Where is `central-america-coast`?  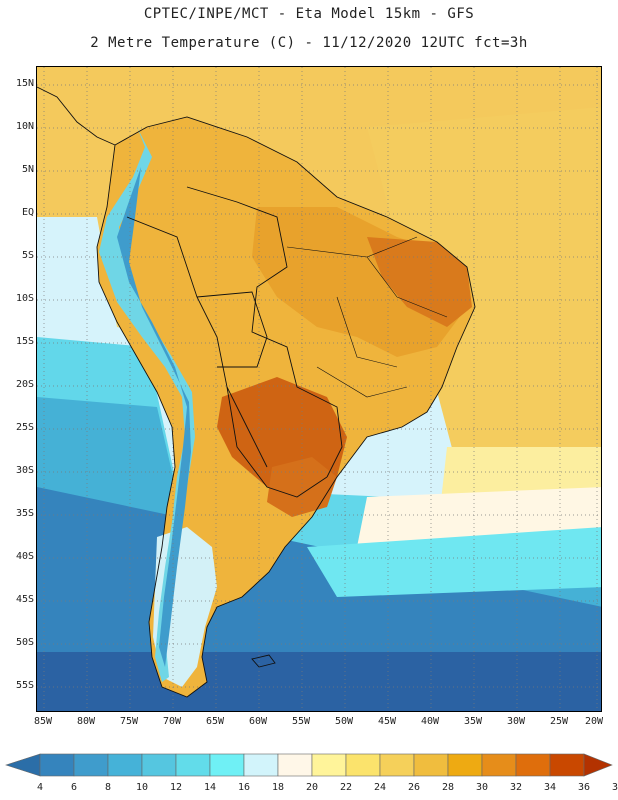
central-america-coast is located at coordinates (76, 116).